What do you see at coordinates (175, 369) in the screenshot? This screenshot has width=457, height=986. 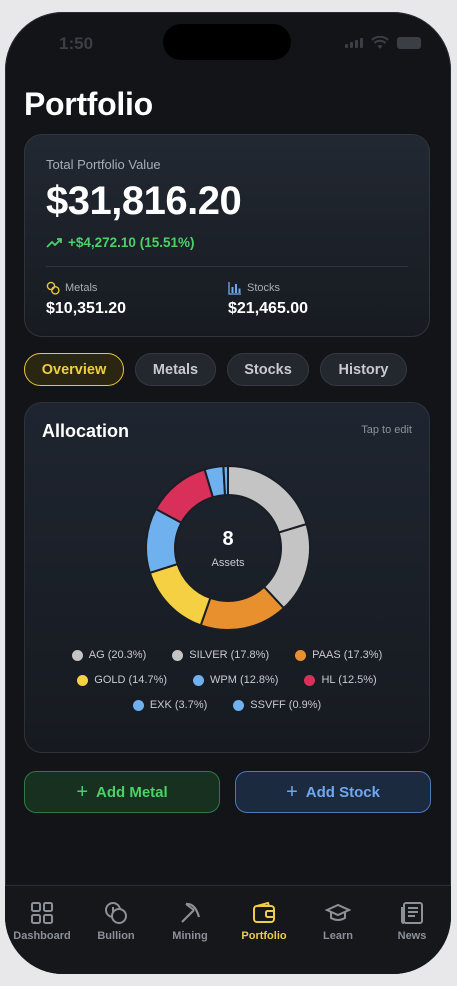 I see `tab-metals: Metals` at bounding box center [175, 369].